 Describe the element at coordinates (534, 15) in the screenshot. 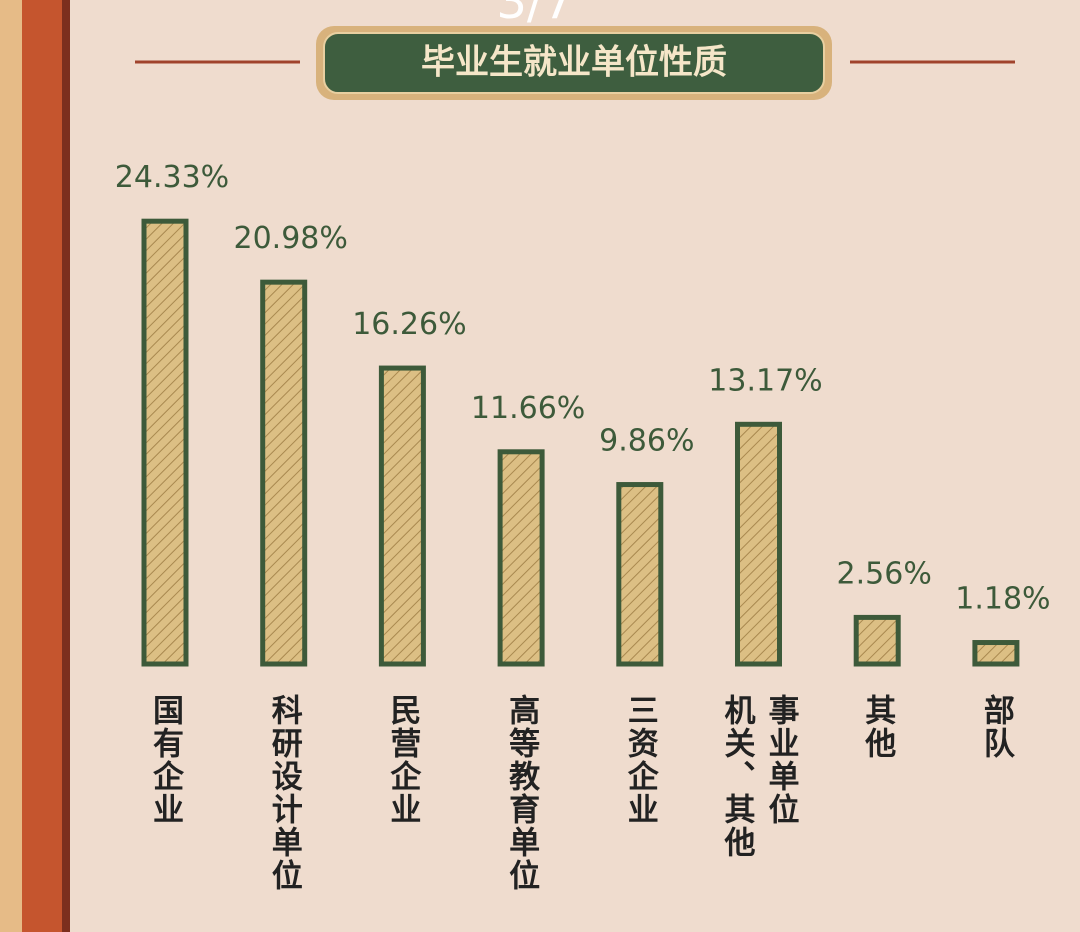

I see `page-indicator: 3/7` at that location.